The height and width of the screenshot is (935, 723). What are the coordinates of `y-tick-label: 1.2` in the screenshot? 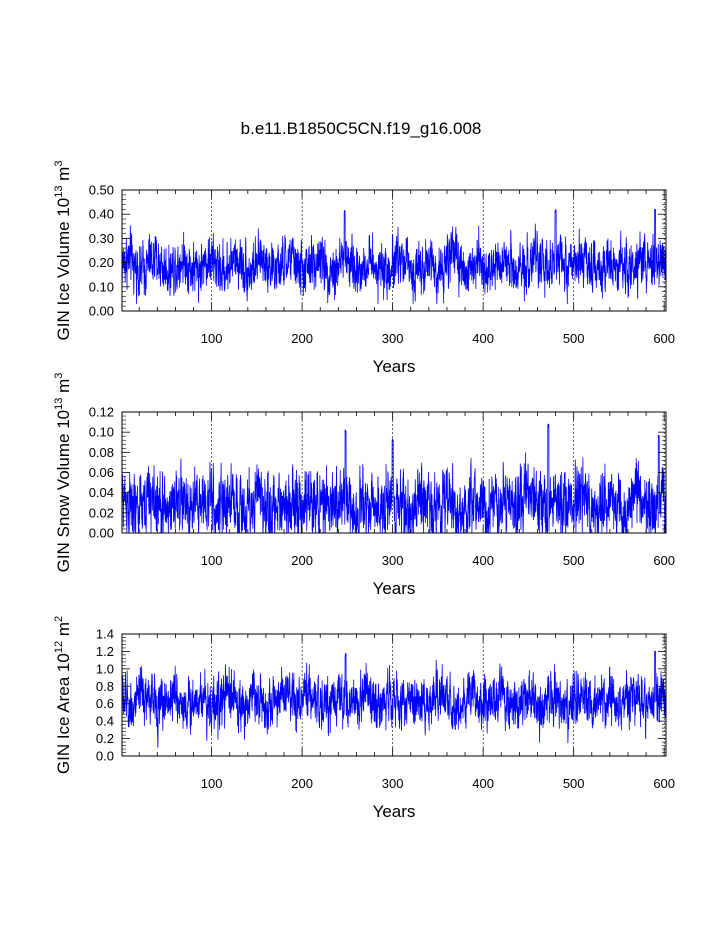 It's located at (105, 651).